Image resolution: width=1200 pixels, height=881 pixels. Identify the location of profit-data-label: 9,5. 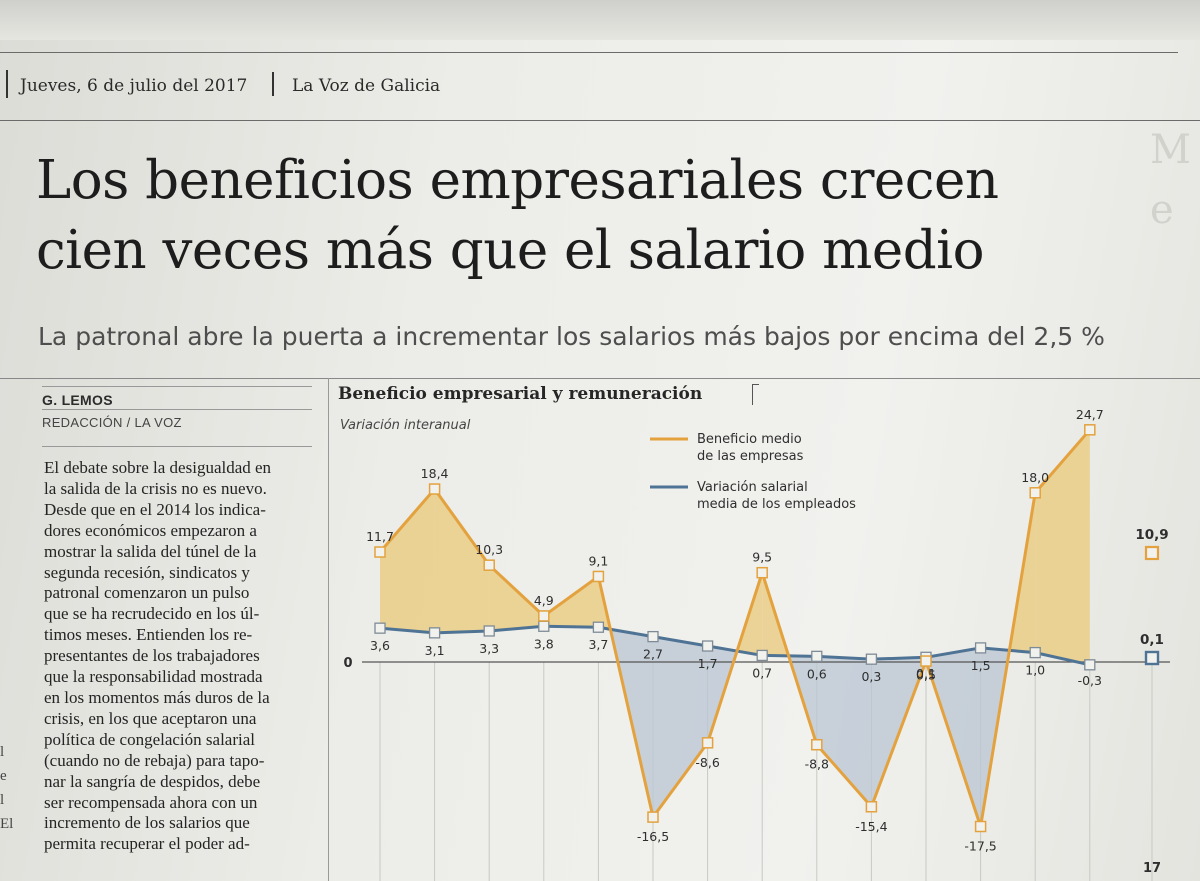
(762, 557).